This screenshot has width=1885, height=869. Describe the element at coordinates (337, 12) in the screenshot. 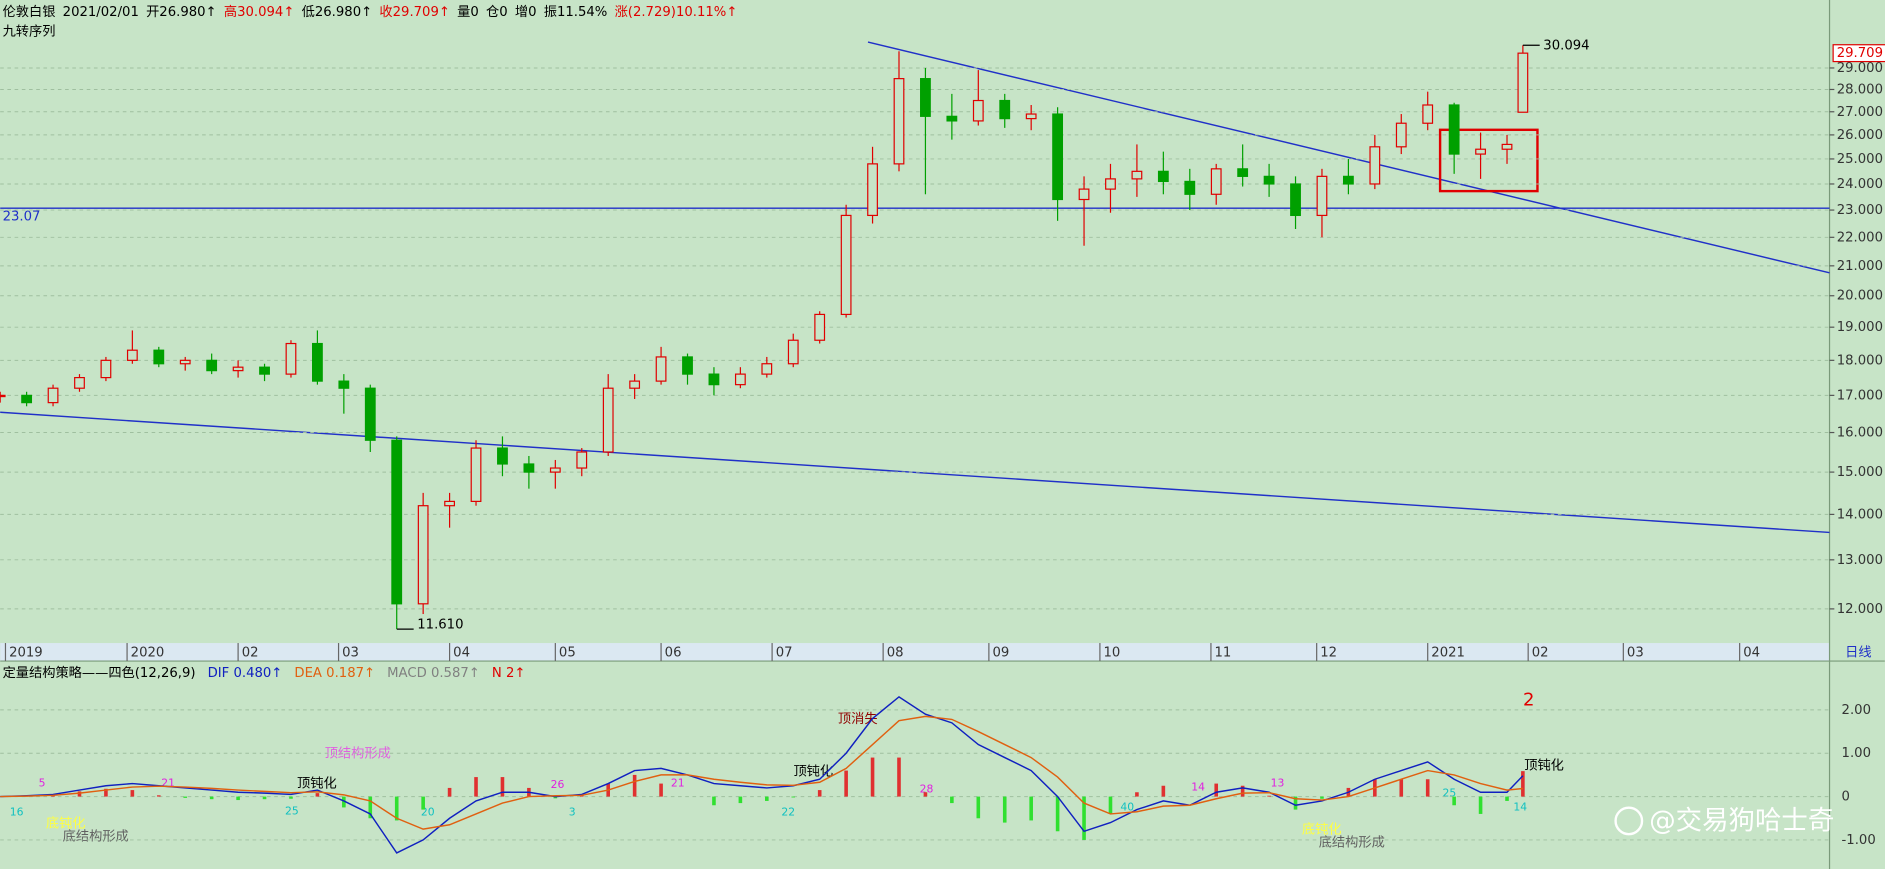

I see `header-field: 低26.980↑` at that location.